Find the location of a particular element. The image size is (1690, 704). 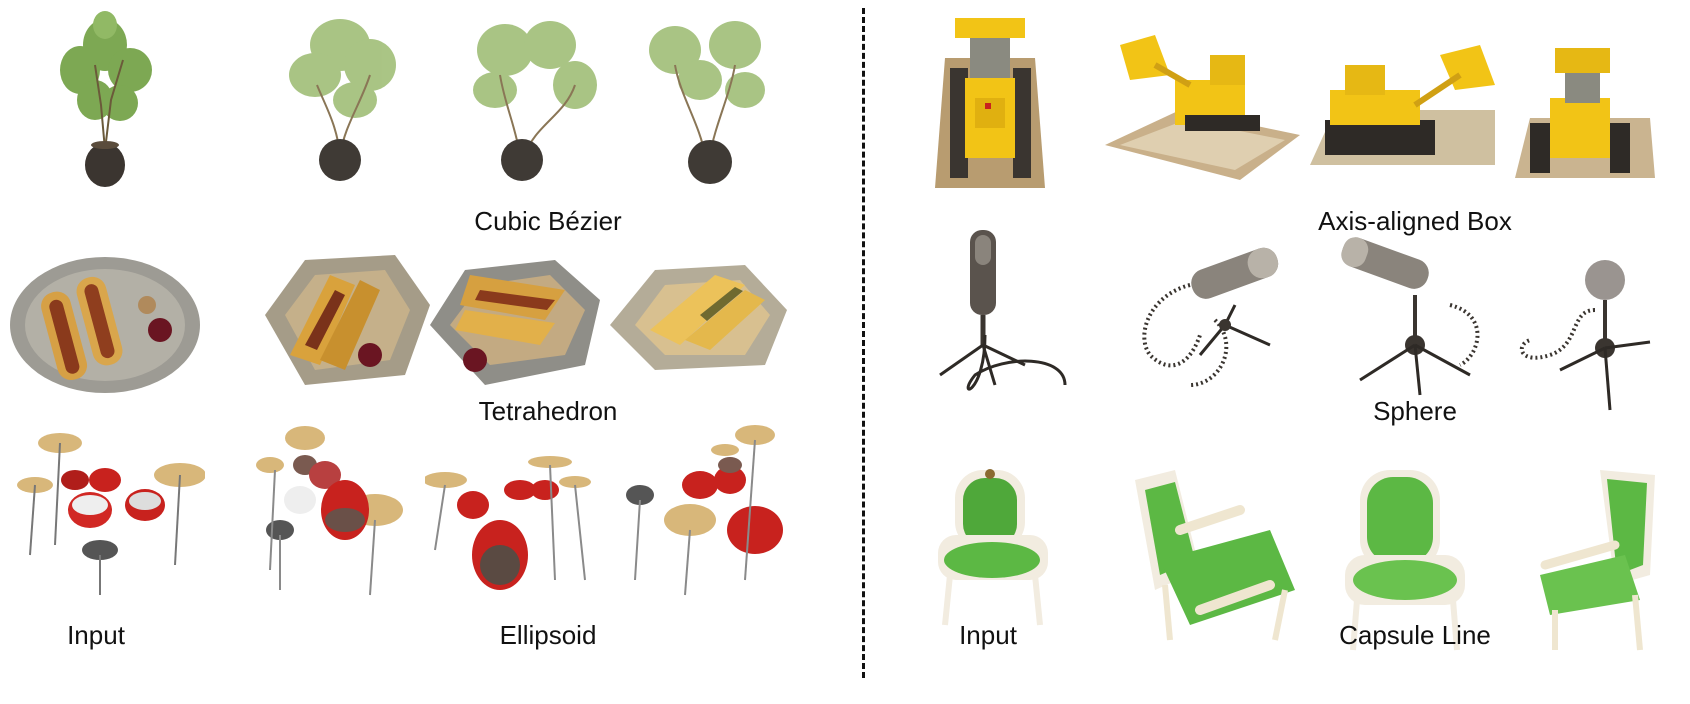

armchair-input-image is located at coordinates (992, 547).